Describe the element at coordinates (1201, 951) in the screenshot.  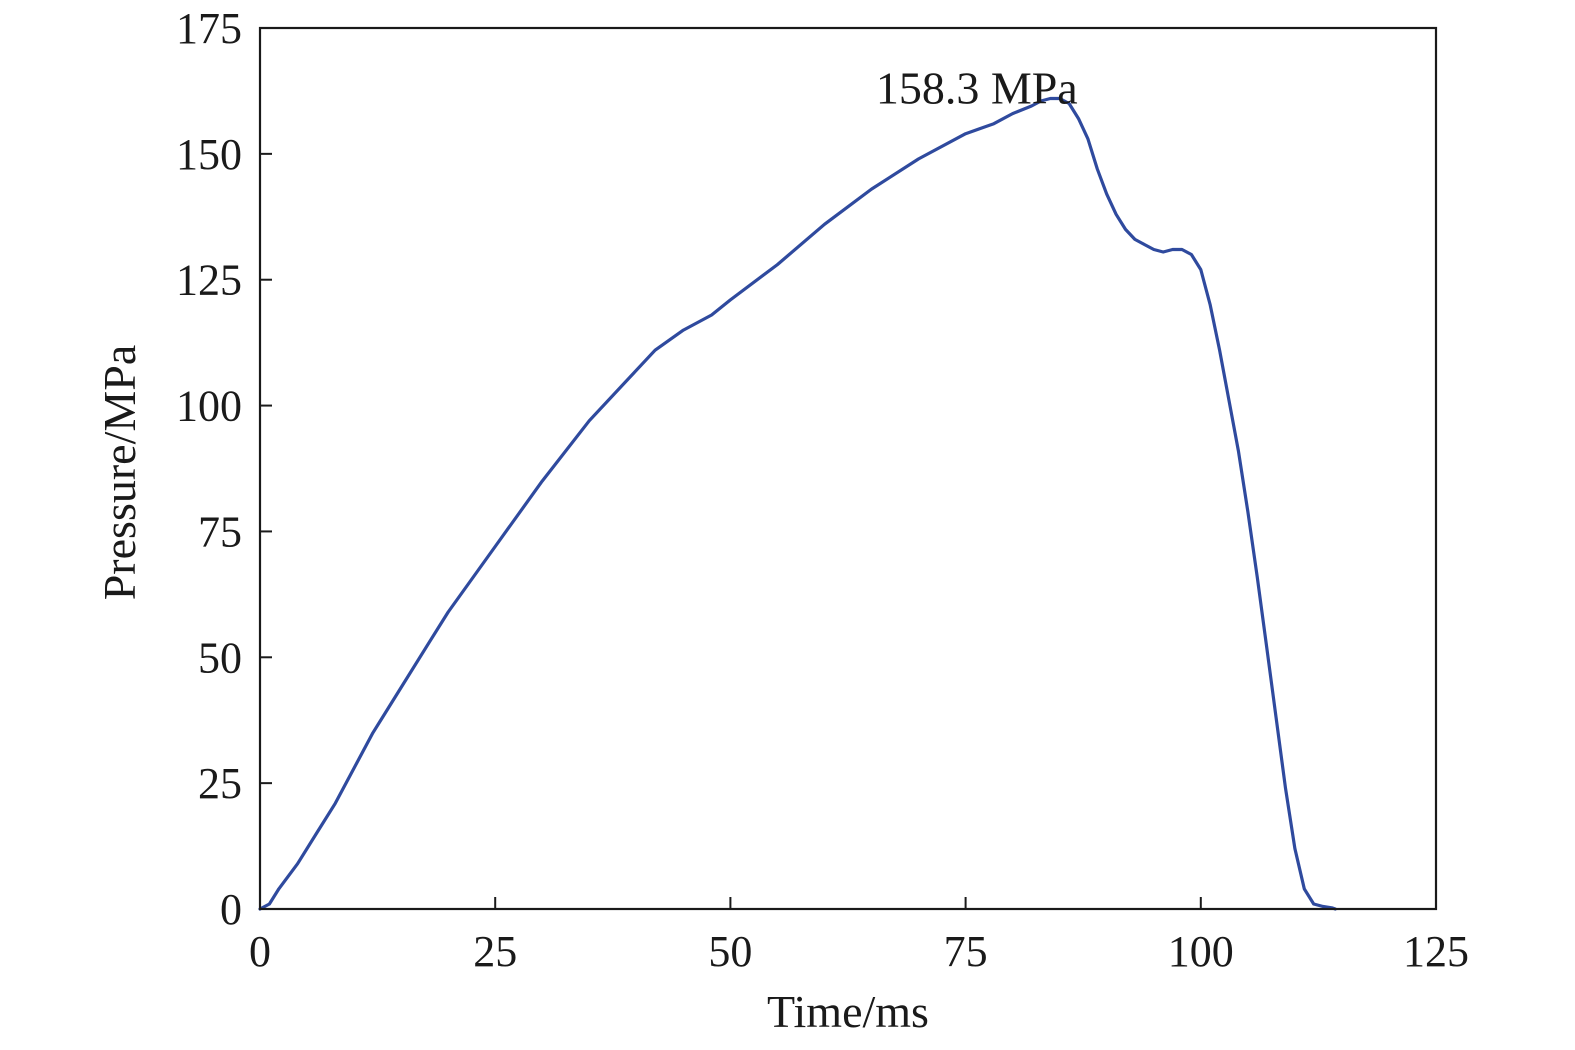
I see `x-tick-label: 100` at that location.